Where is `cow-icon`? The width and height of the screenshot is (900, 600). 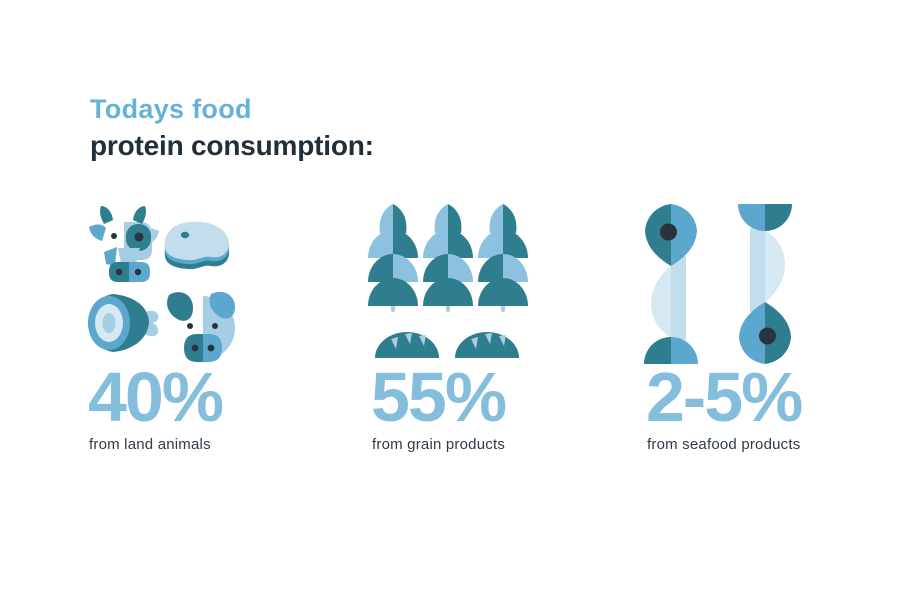
cow-icon is located at coordinates (124, 244).